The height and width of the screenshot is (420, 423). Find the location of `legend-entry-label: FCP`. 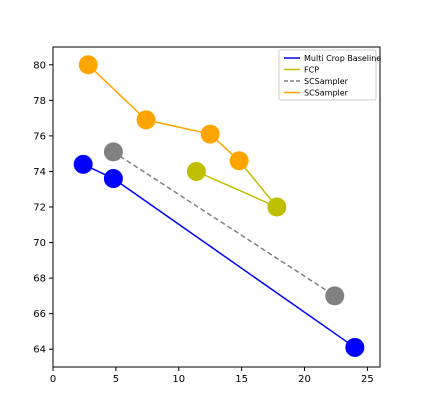

legend-entry-label: FCP is located at coordinates (311, 70).